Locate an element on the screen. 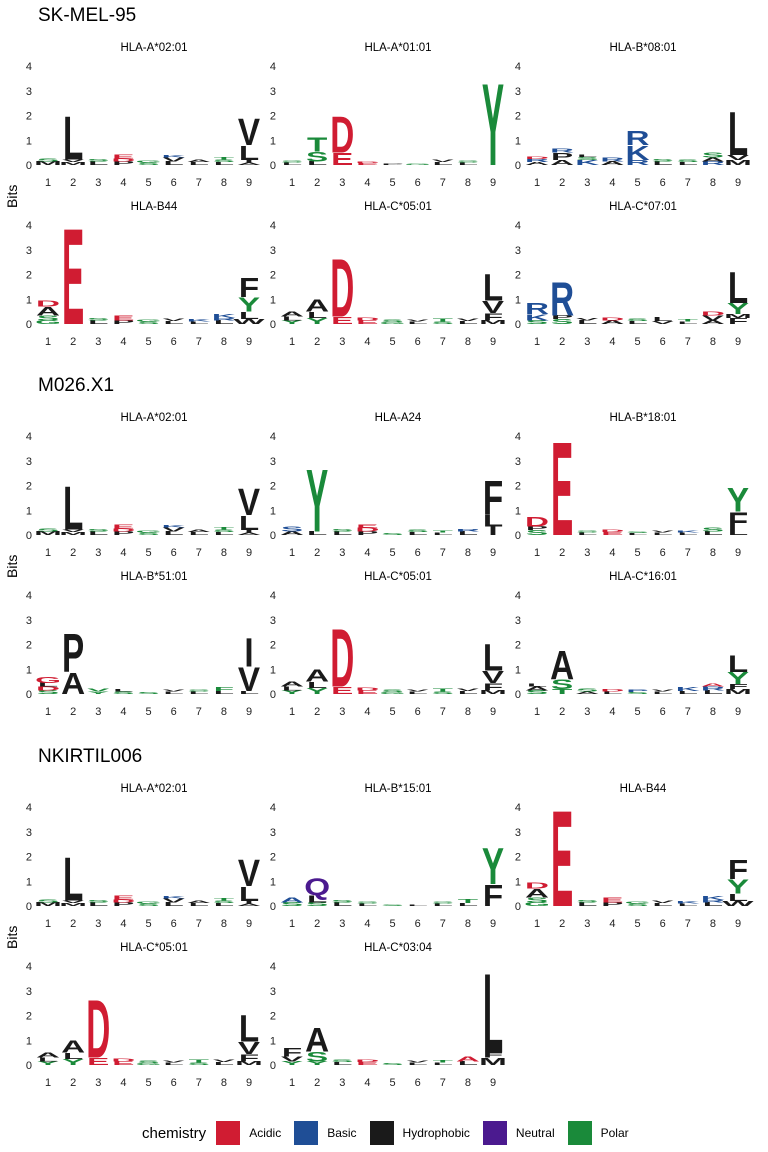 This screenshot has height=1152, width=768. legend-item-basic: Basic is located at coordinates (325, 1133).